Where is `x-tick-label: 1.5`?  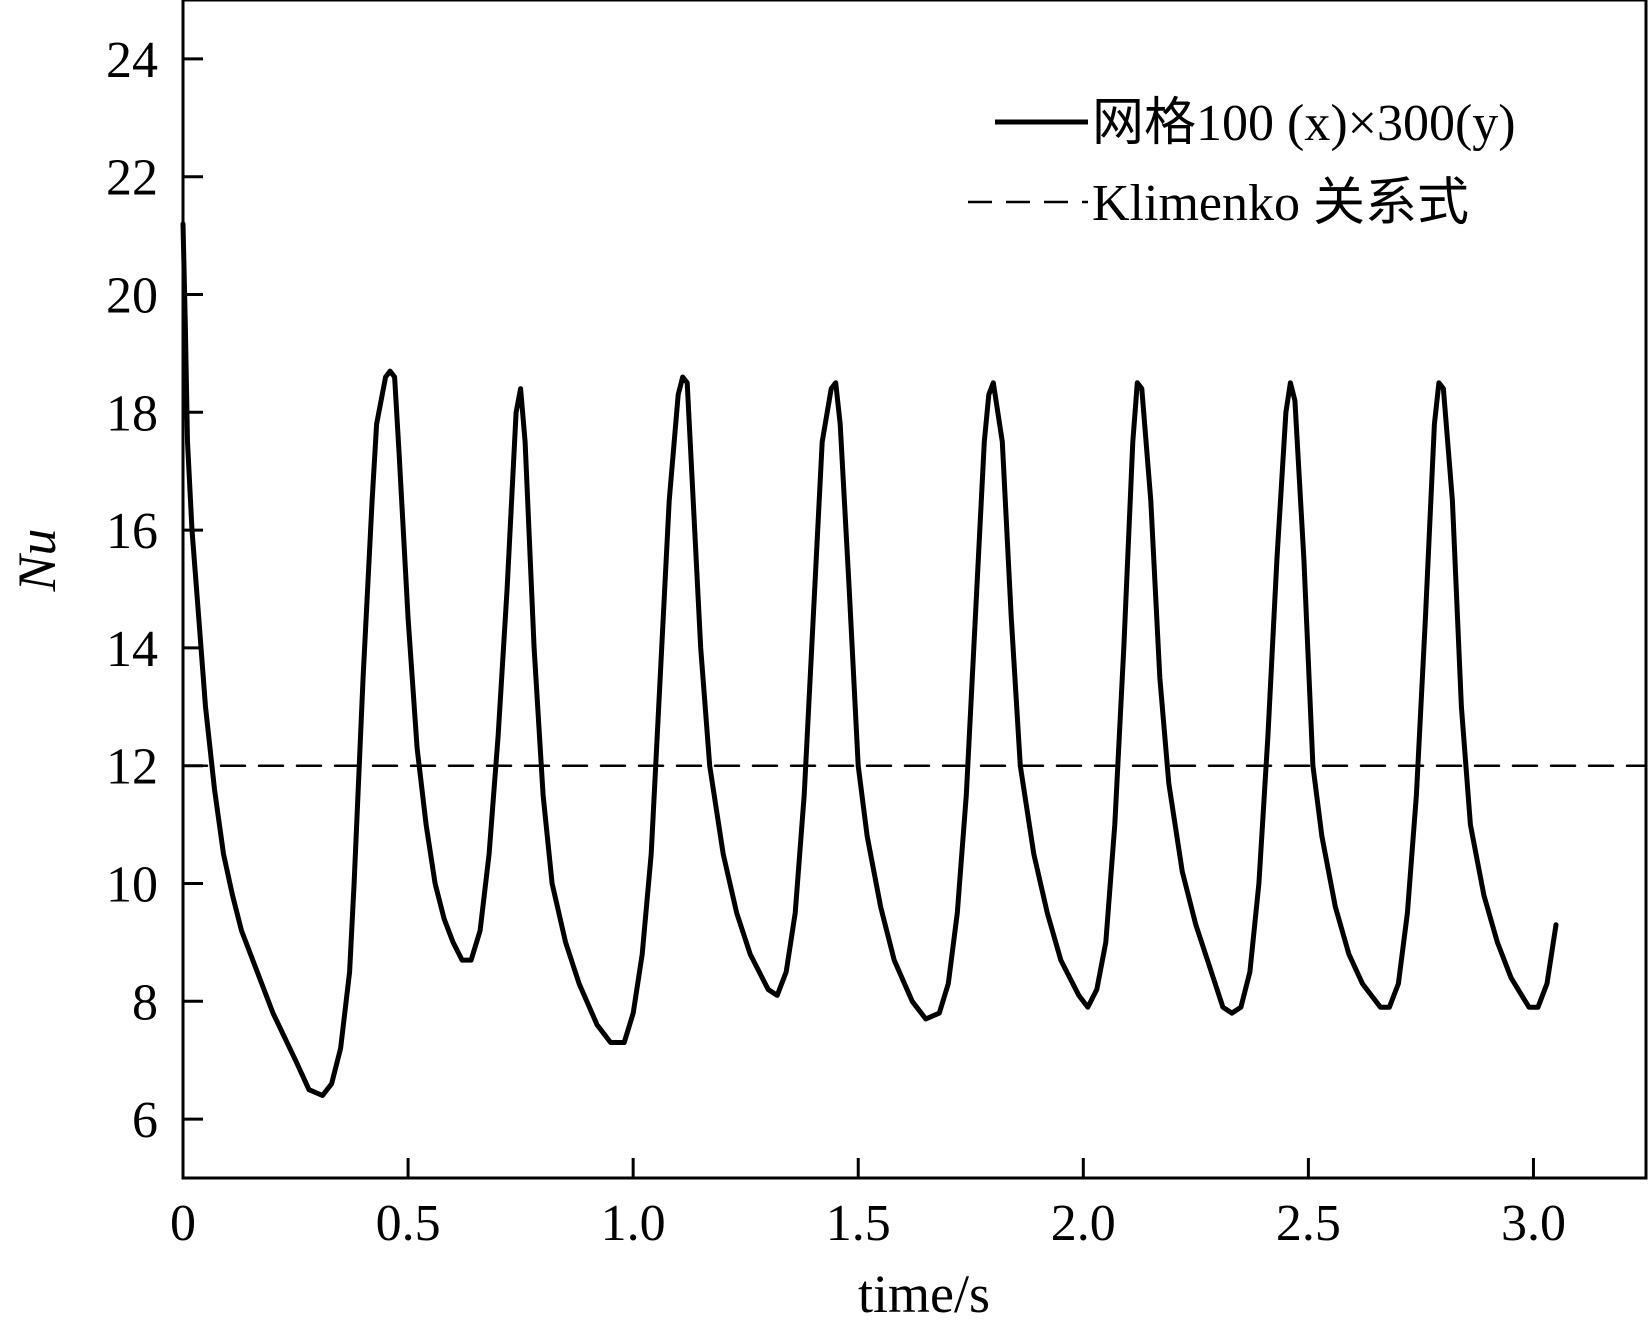 x-tick-label: 1.5 is located at coordinates (858, 1223).